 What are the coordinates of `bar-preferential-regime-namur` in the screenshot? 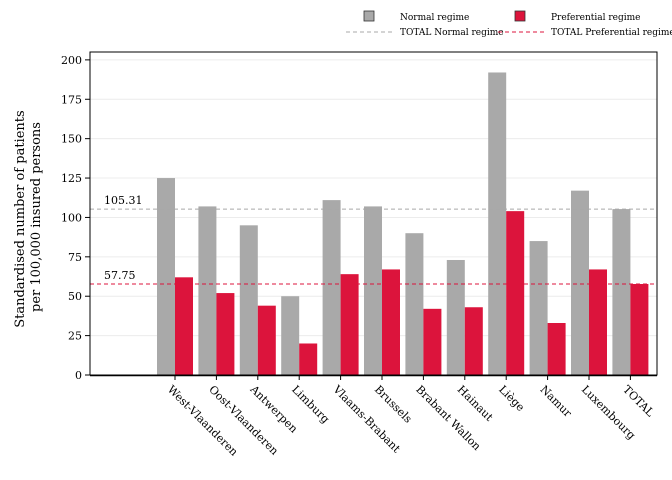 It's located at (556, 349).